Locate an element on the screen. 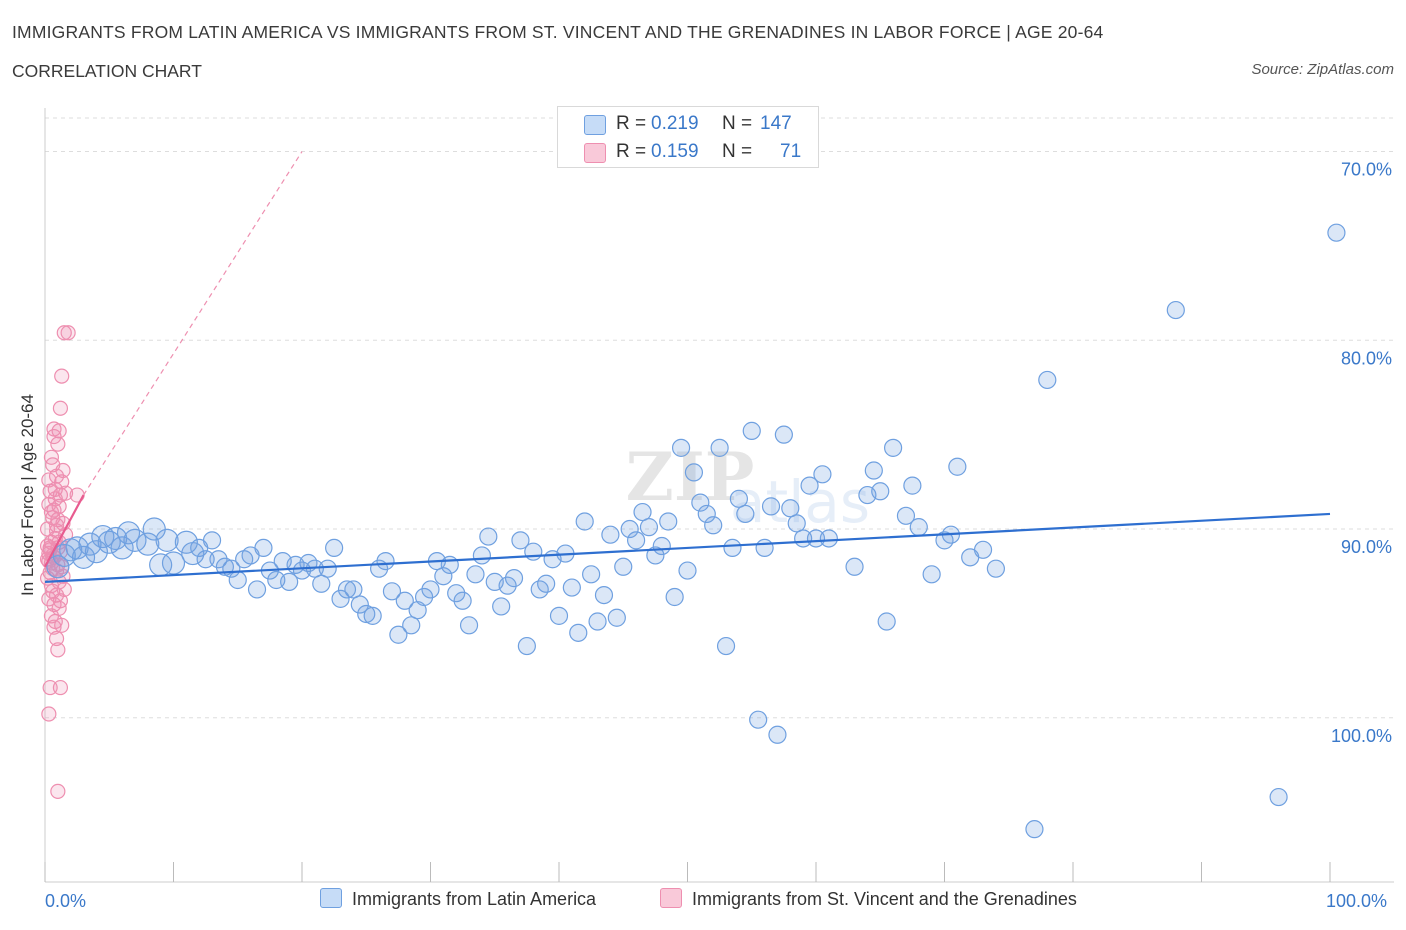 This screenshot has width=1406, height=930. blue-trend-line is located at coordinates (687, 547).